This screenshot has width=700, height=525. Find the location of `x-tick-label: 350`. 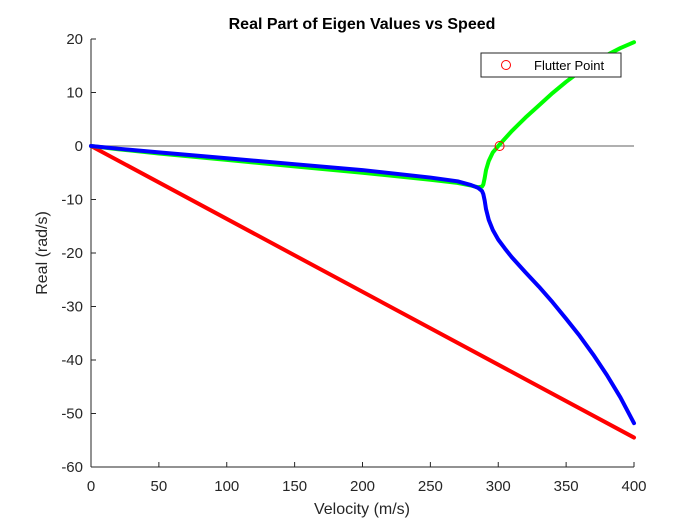

x-tick-label: 350 is located at coordinates (566, 486).